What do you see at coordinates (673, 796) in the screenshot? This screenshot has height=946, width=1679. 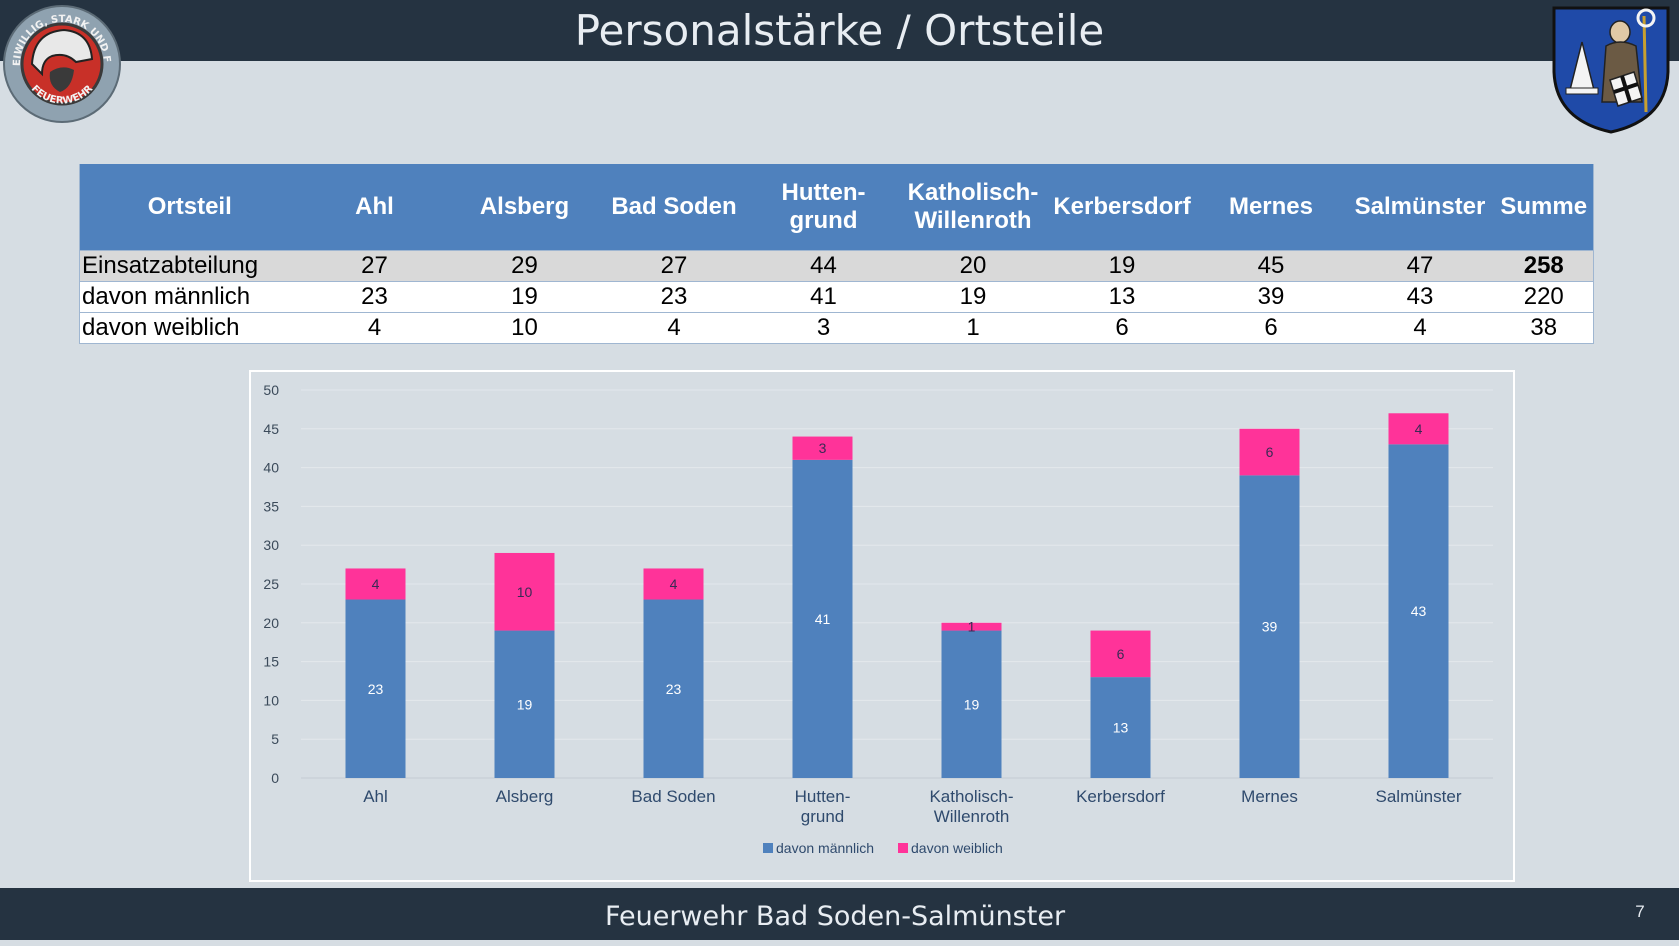 I see `x-tick-label: Bad Soden` at bounding box center [673, 796].